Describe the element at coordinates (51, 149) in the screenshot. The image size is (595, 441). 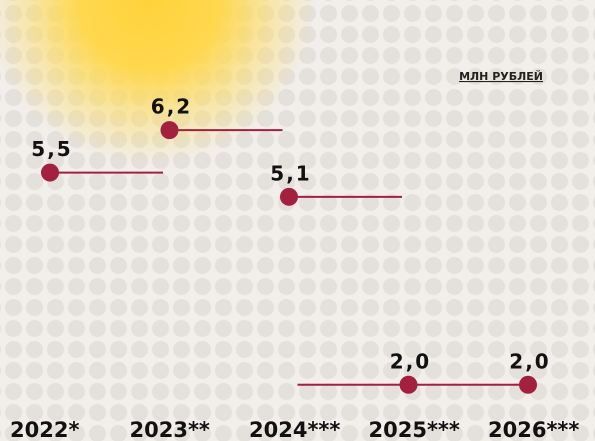
I see `value-label: 5,5` at that location.